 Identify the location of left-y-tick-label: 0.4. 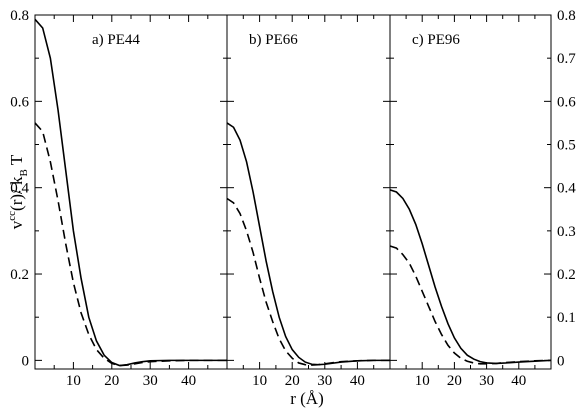
(19, 189).